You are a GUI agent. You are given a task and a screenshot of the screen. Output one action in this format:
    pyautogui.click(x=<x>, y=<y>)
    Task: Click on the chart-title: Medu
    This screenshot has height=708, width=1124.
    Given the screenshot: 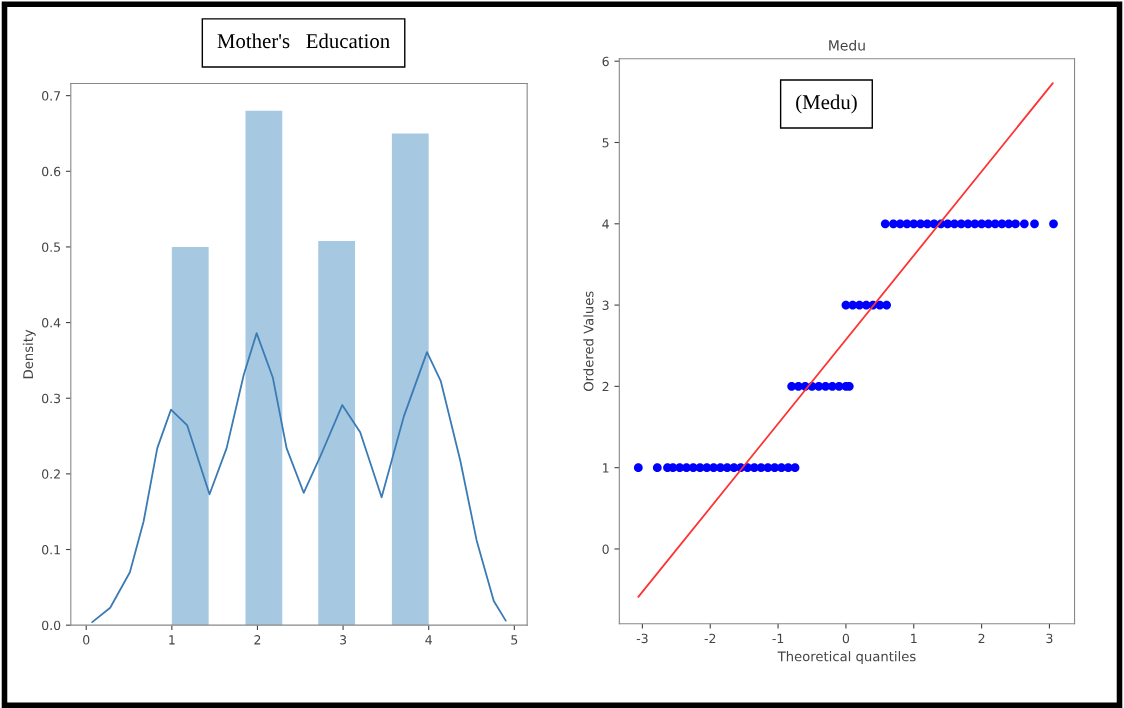 What is the action you would take?
    pyautogui.click(x=847, y=45)
    